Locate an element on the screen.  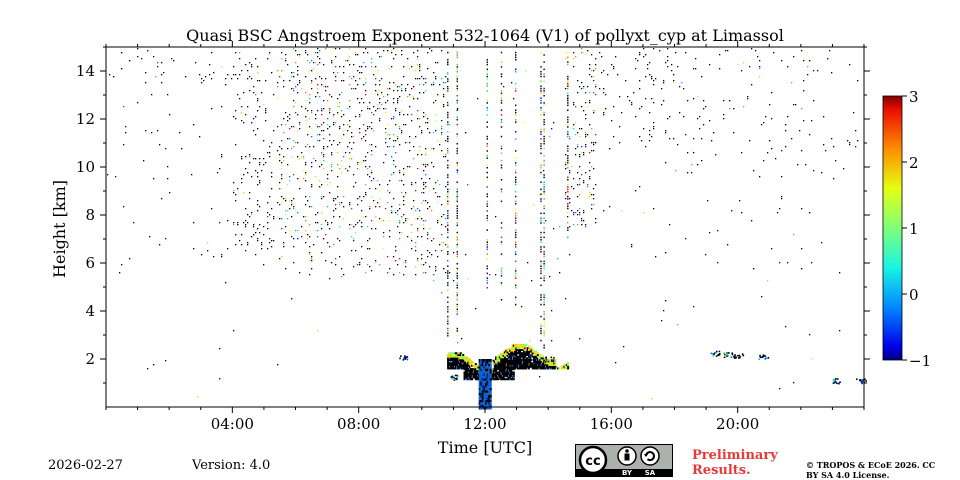
cluster-pixel is located at coordinates (454, 380).